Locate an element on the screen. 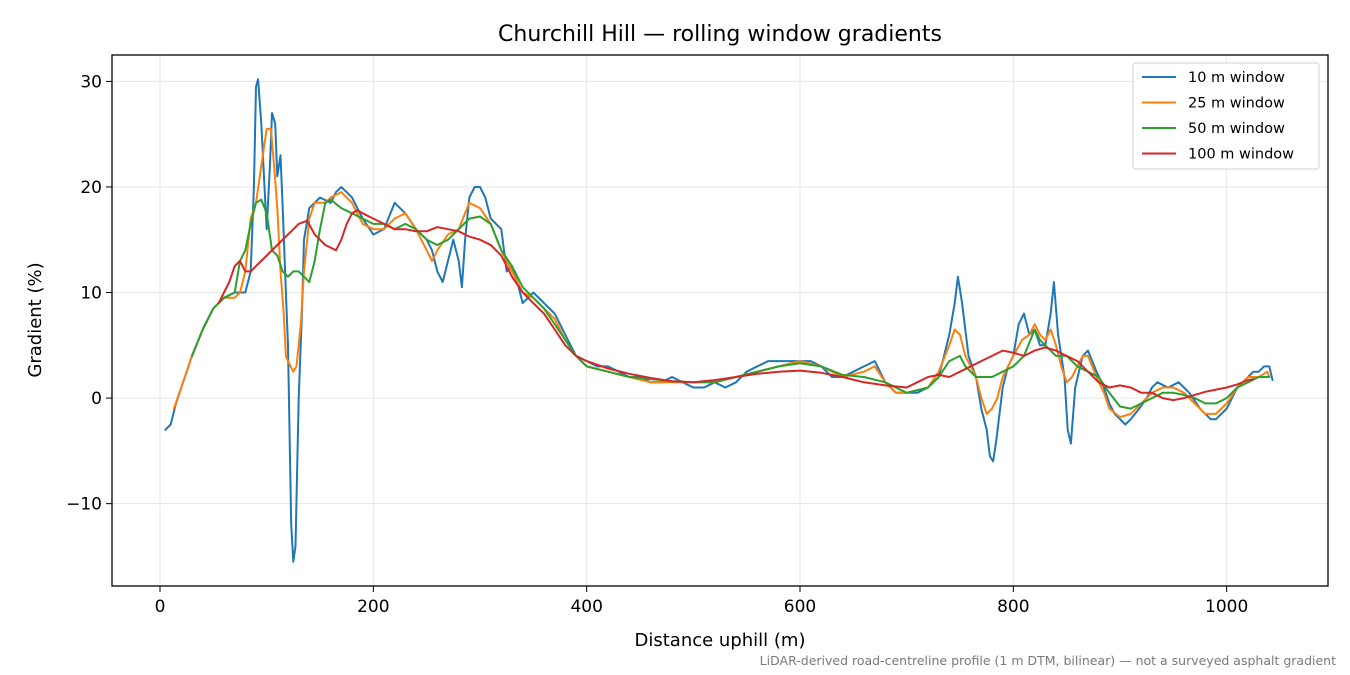 Image resolution: width=1350 pixels, height=675 pixels. x-tick-label: 800 is located at coordinates (1013, 607).